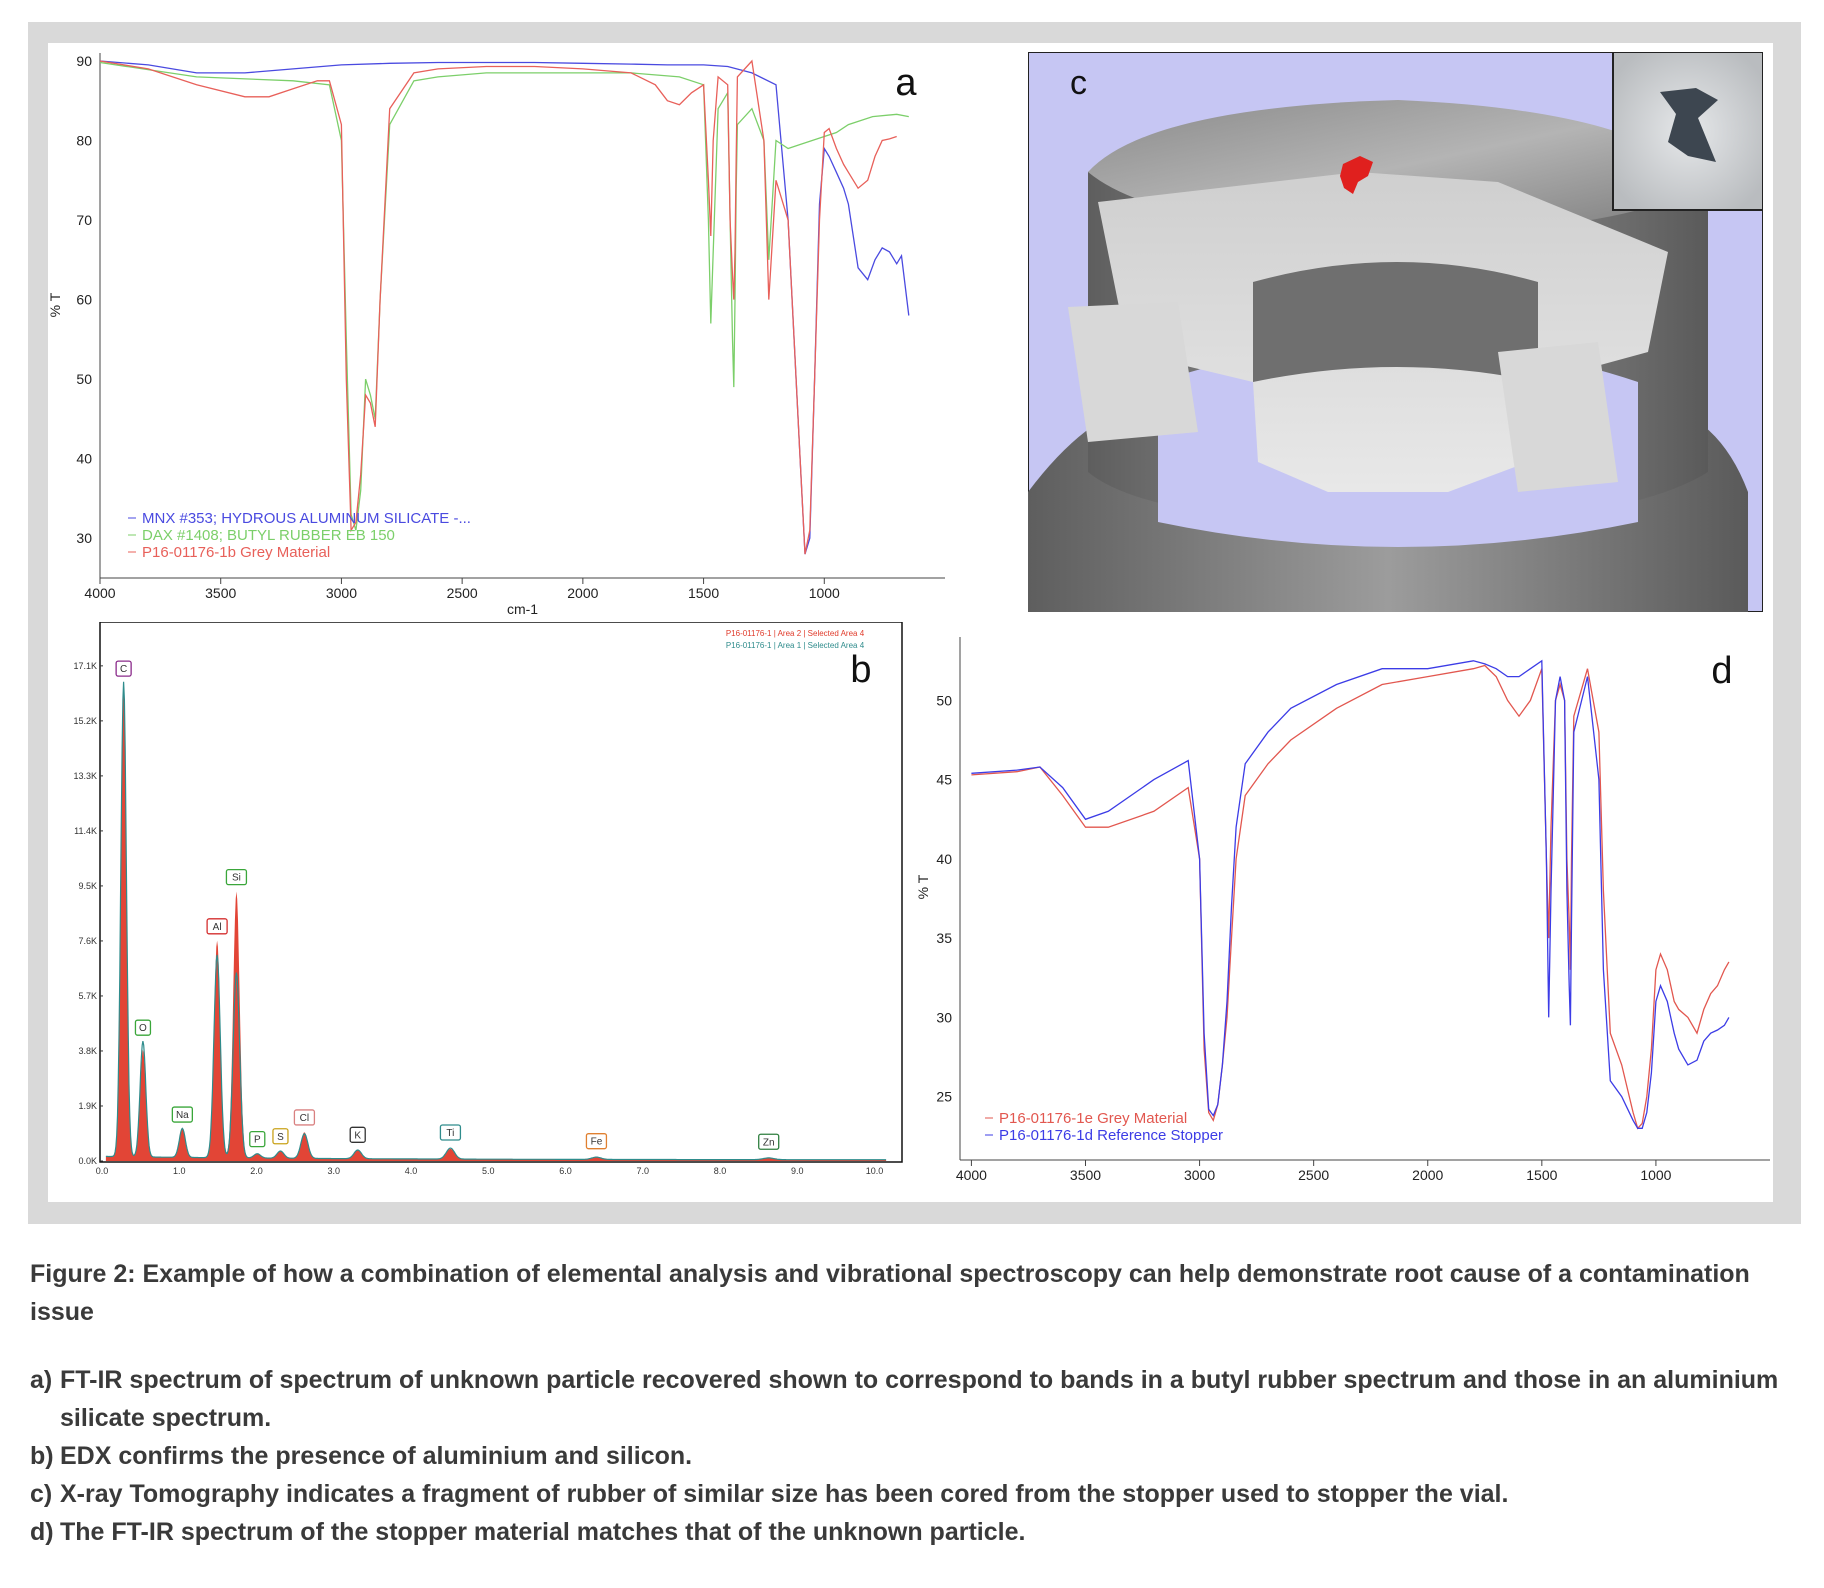 This screenshot has height=1588, width=1824. I want to click on peak-label-text: Ti, so click(450, 1133).